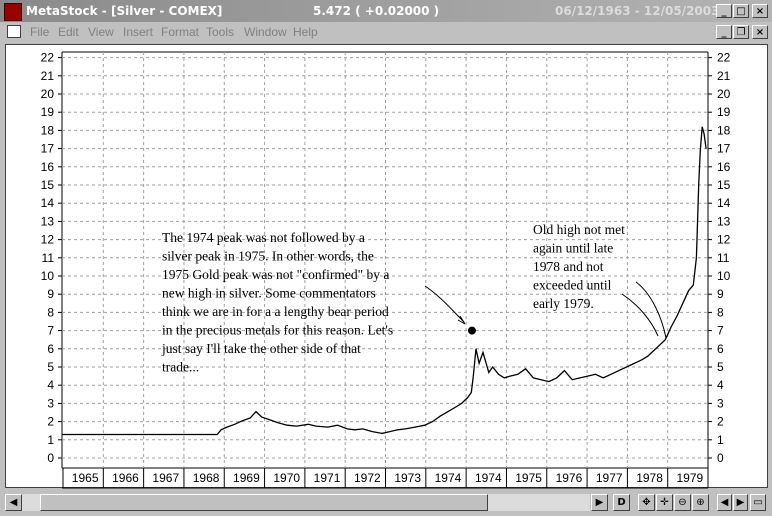 This screenshot has width=772, height=516. What do you see at coordinates (180, 32) in the screenshot?
I see `menu-format: Format` at bounding box center [180, 32].